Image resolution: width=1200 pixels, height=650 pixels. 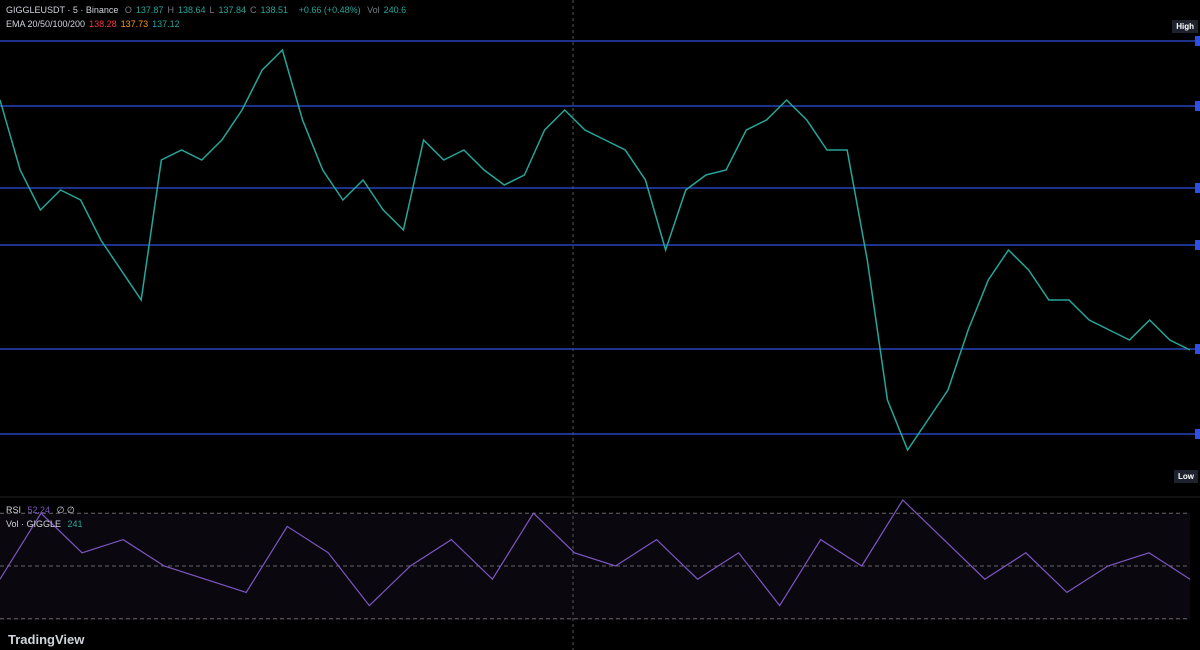 I want to click on vol-legend: Vol · GIGGLE 241, so click(x=46, y=524).